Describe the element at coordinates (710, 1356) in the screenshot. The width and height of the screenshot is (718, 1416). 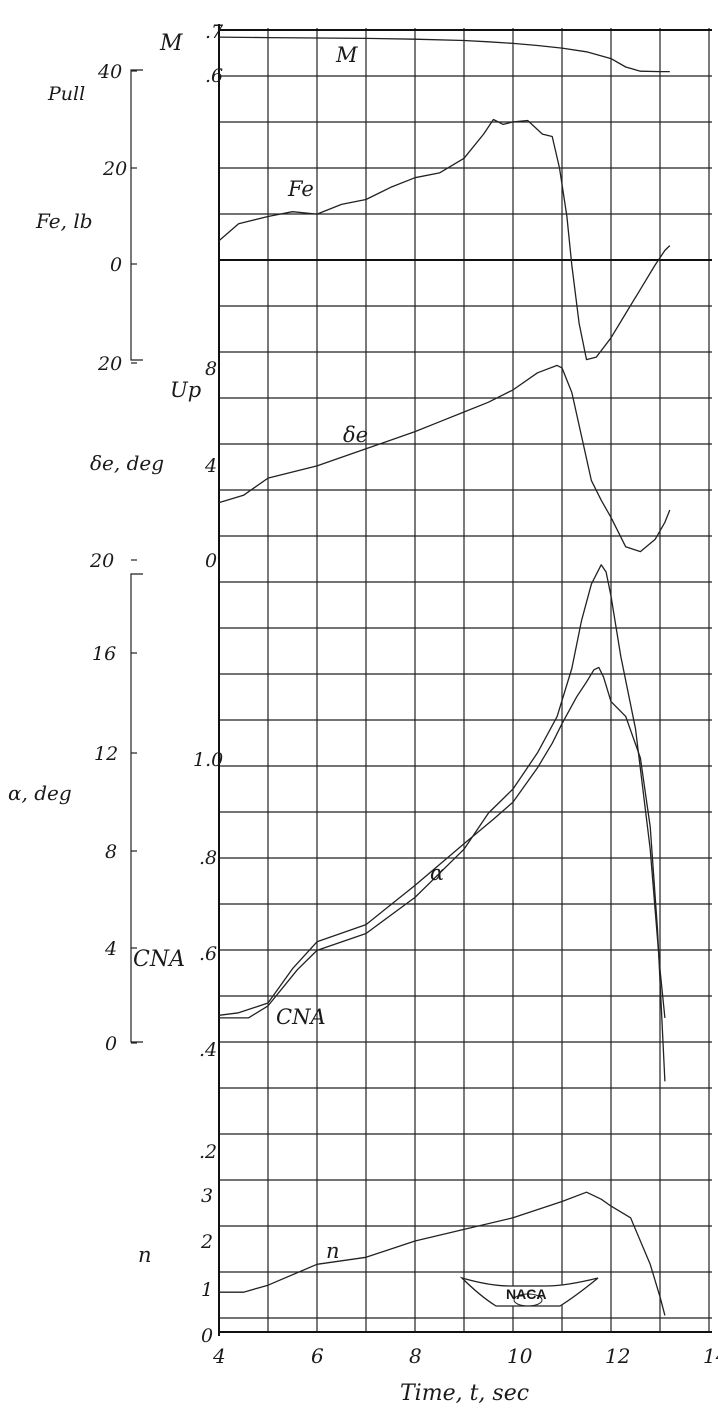
I see `x-tick-label: 14` at that location.